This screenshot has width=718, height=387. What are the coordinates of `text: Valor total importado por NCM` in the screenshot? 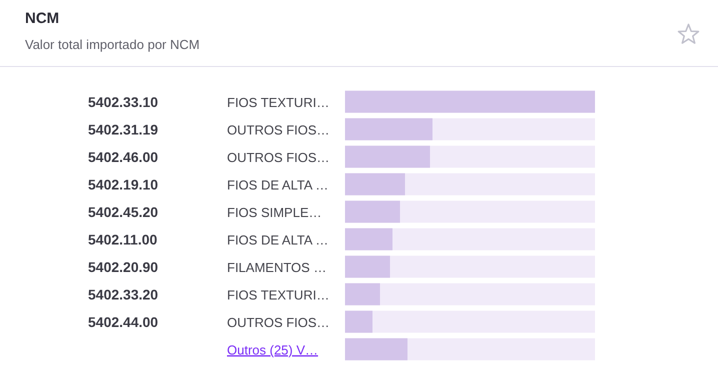 It's located at (112, 44).